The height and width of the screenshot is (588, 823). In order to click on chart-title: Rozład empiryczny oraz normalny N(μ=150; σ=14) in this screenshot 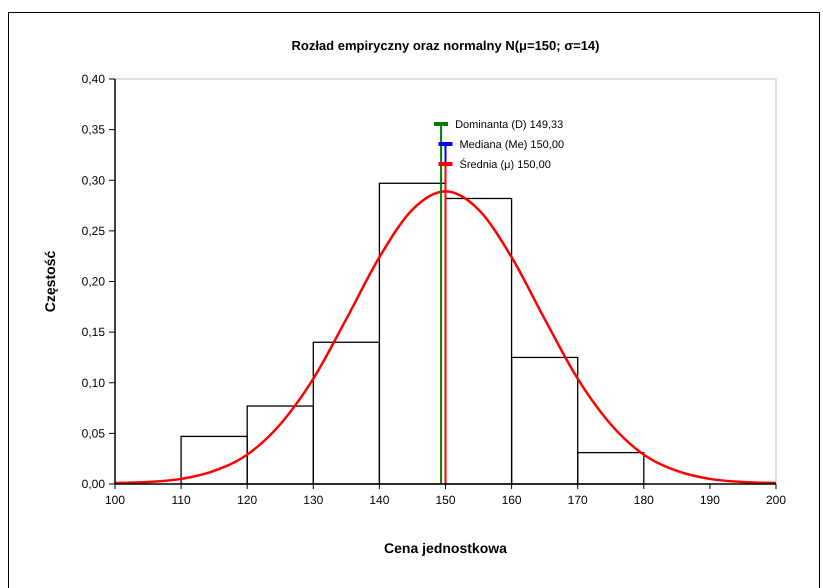, I will do `click(445, 45)`.